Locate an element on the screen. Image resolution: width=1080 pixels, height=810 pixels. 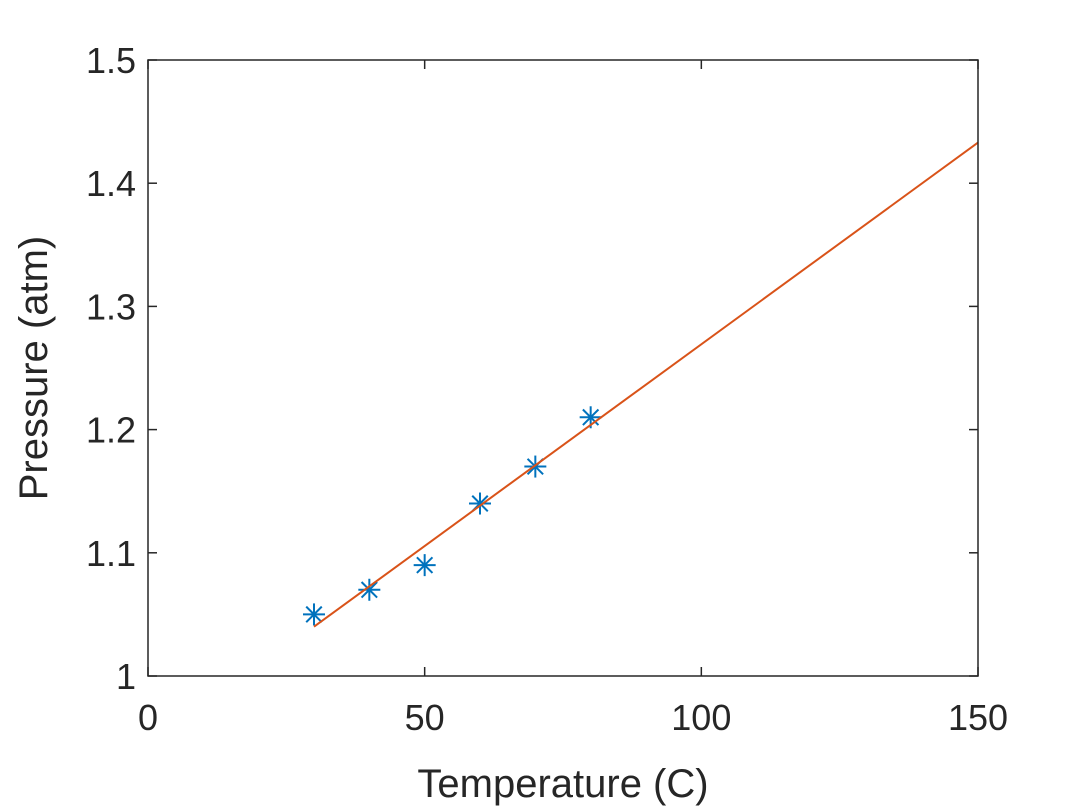
x-tick-label: 150 is located at coordinates (978, 717).